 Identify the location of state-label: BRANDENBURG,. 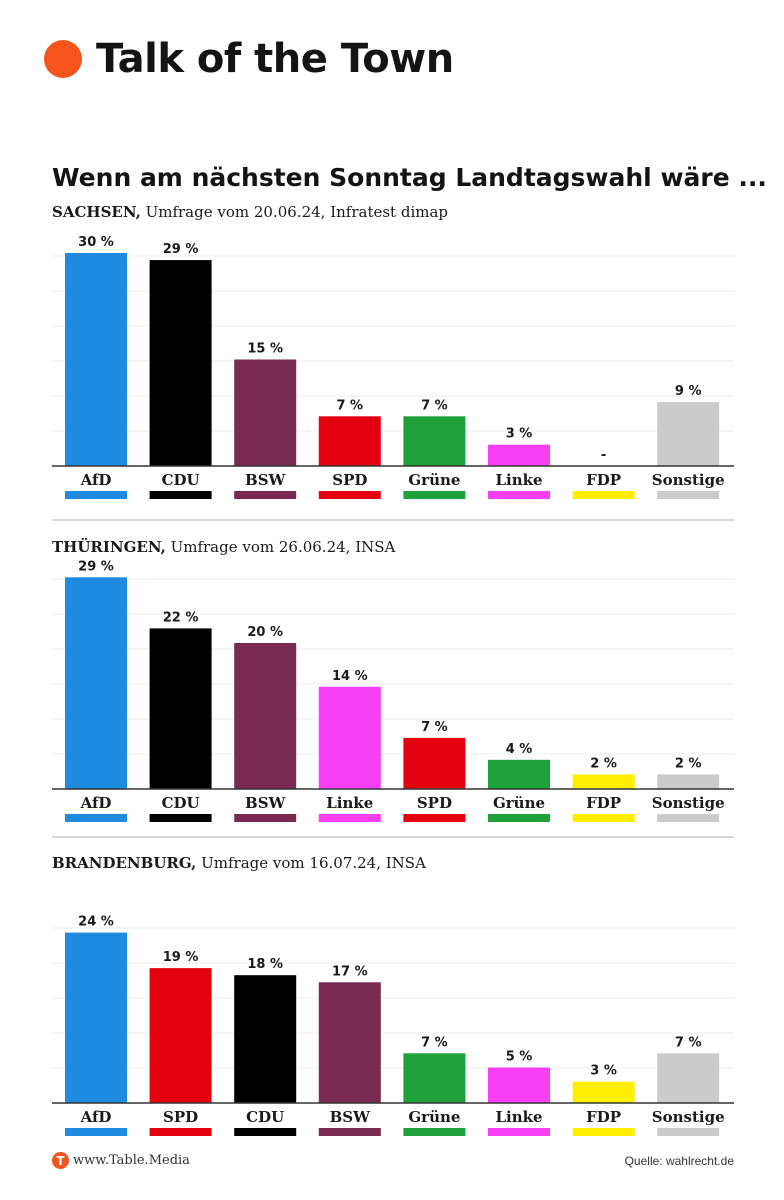
(124, 863).